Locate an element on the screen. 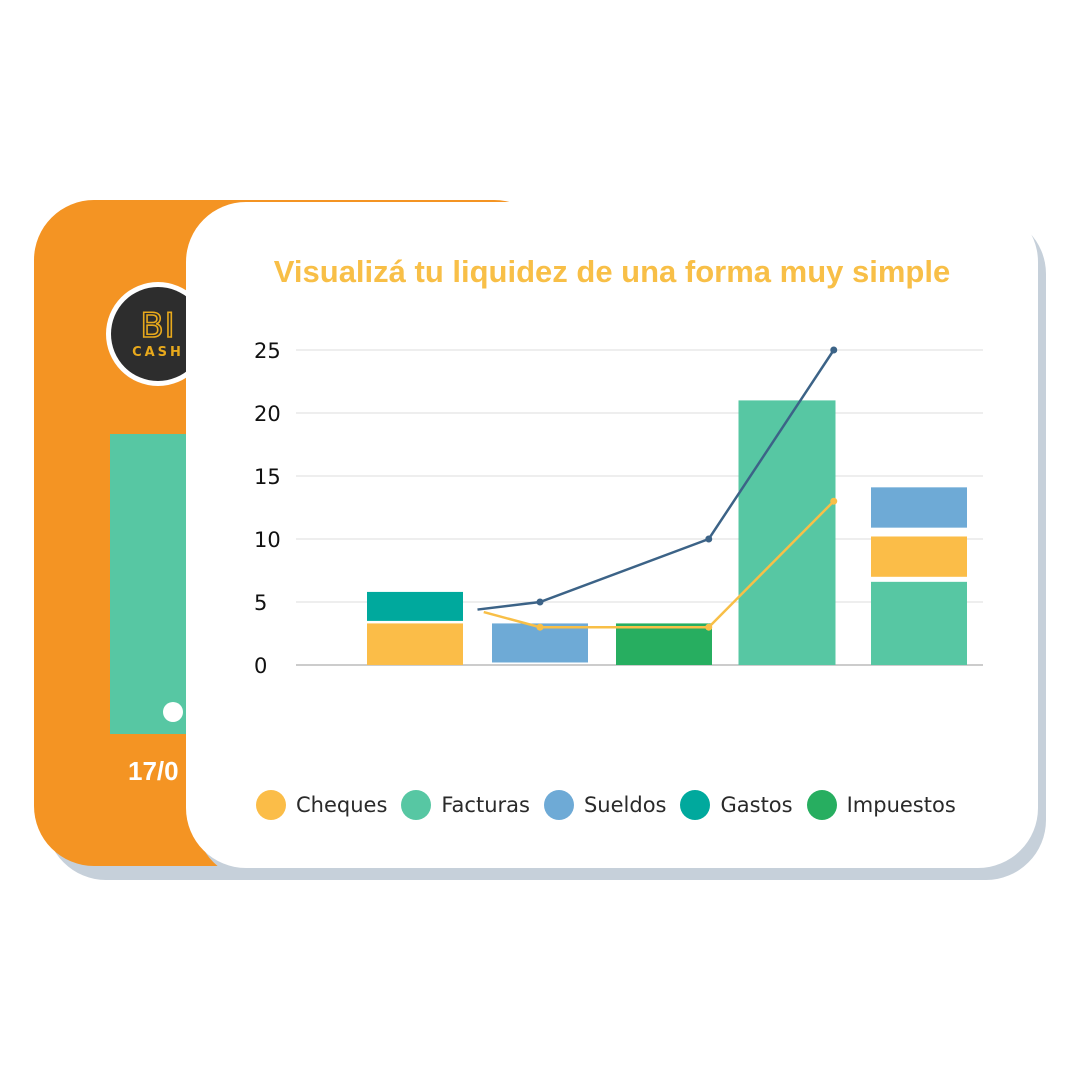 The image size is (1080, 1080). y-tick-label: 0 is located at coordinates (260, 666).